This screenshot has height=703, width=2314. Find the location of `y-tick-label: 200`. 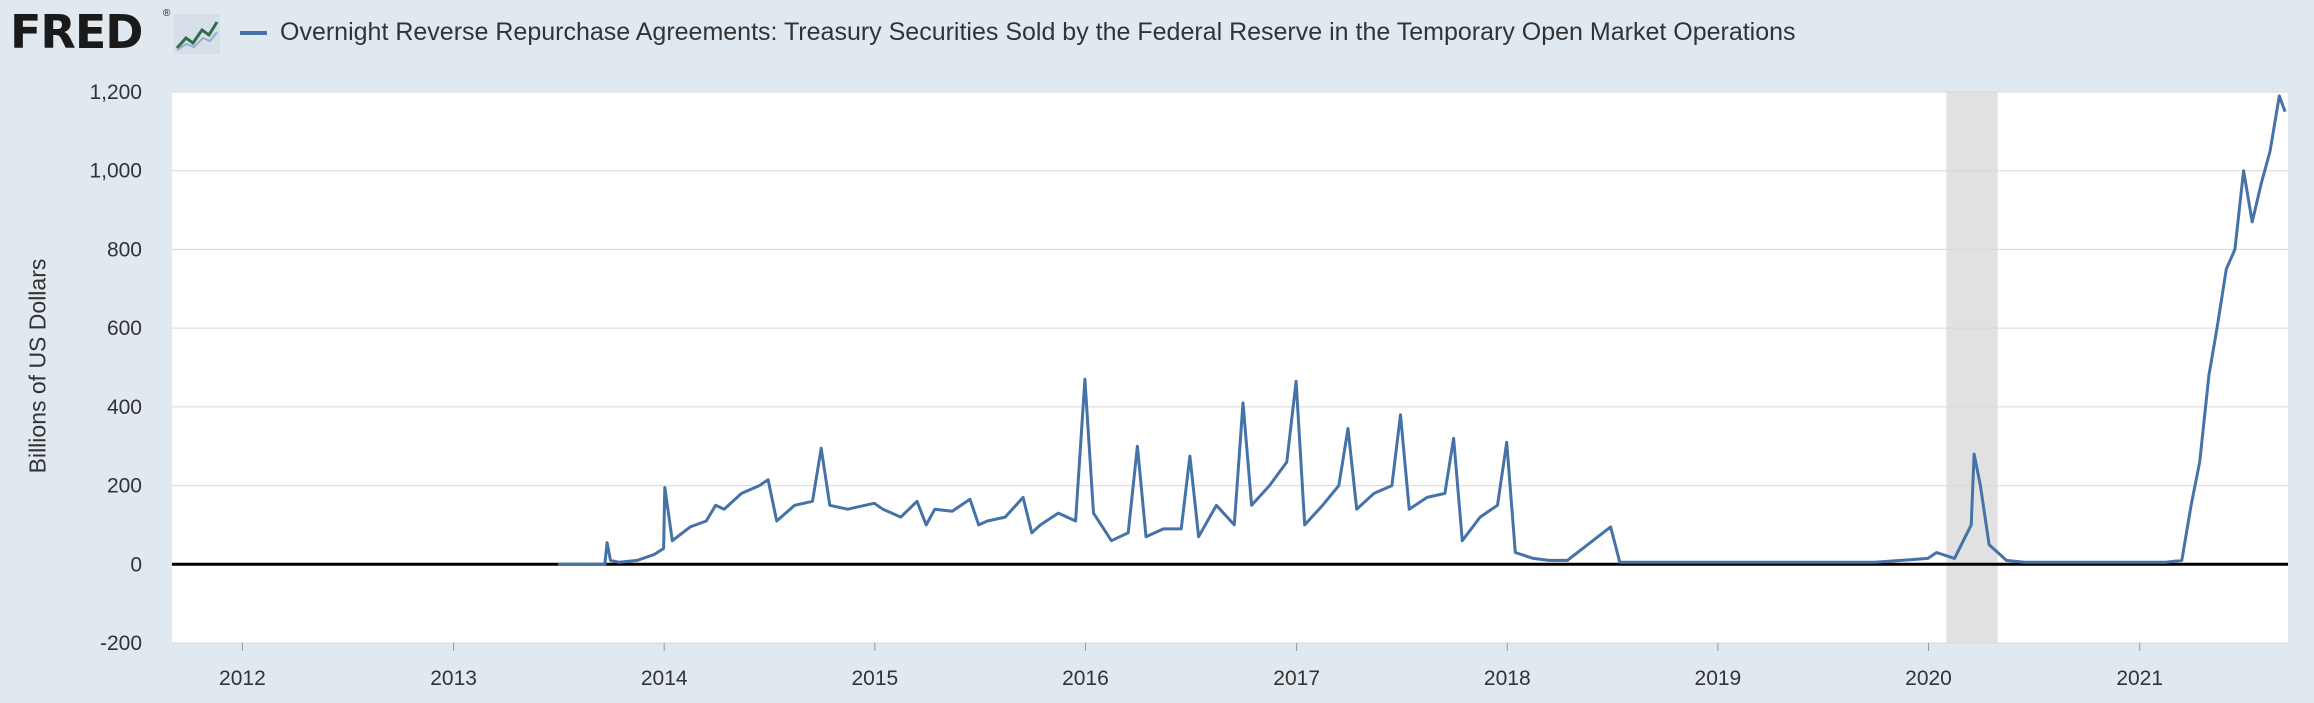

y-tick-label: 200 is located at coordinates (124, 486).